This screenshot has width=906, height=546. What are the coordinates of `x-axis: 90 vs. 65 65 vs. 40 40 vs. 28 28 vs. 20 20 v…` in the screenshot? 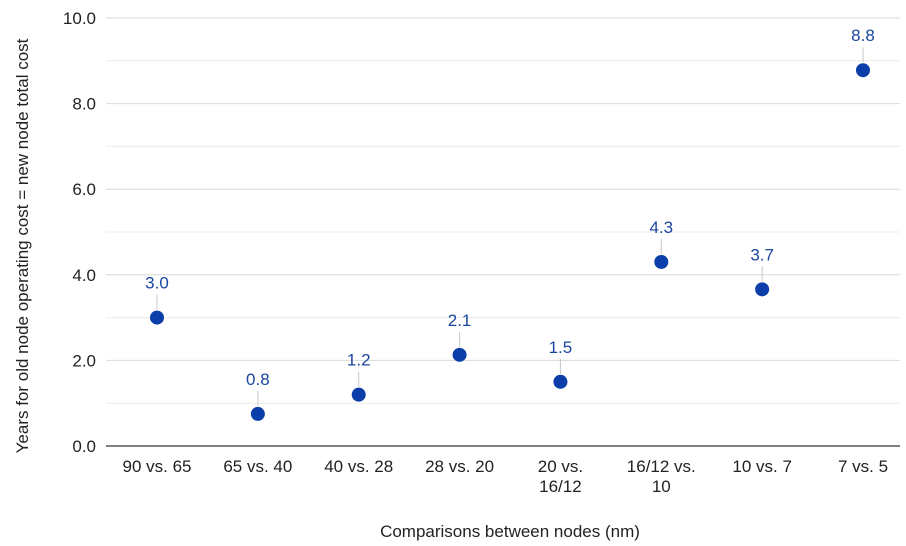 It's located at (506, 476).